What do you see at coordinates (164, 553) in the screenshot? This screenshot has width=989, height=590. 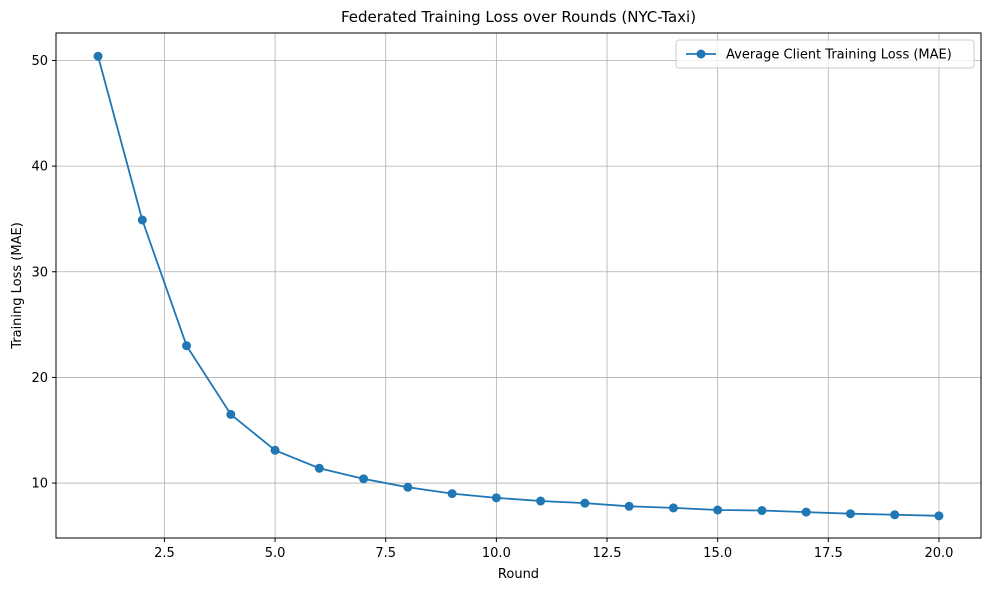 I see `x-tick-label: 2.5` at bounding box center [164, 553].